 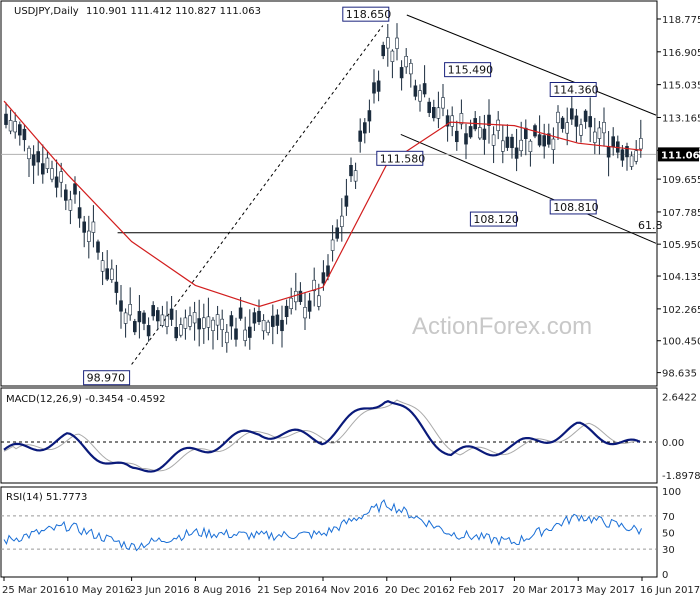 I want to click on price-axis-label: 107.785, so click(x=681, y=213).